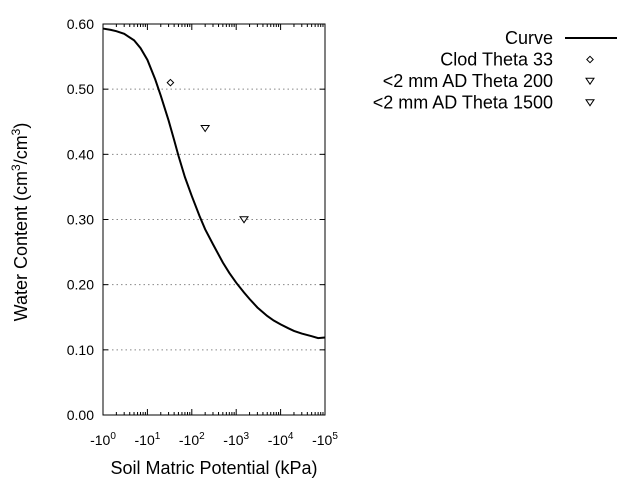 Image resolution: width=640 pixels, height=480 pixels. I want to click on x-tick-label: -101, so click(148, 439).